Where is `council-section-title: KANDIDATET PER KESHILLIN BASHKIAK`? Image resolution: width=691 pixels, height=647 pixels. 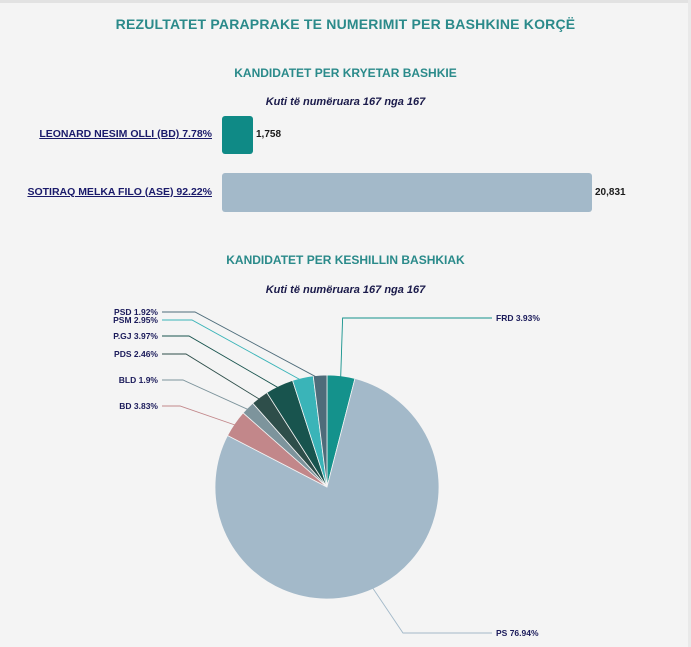 council-section-title: KANDIDATET PER KESHILLIN BASHKIAK is located at coordinates (345, 260).